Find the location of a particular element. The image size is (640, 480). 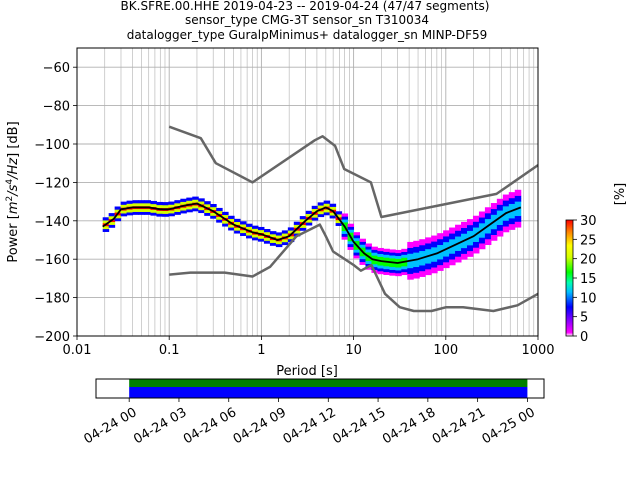

y-tick-label: −160 is located at coordinates (52, 260).